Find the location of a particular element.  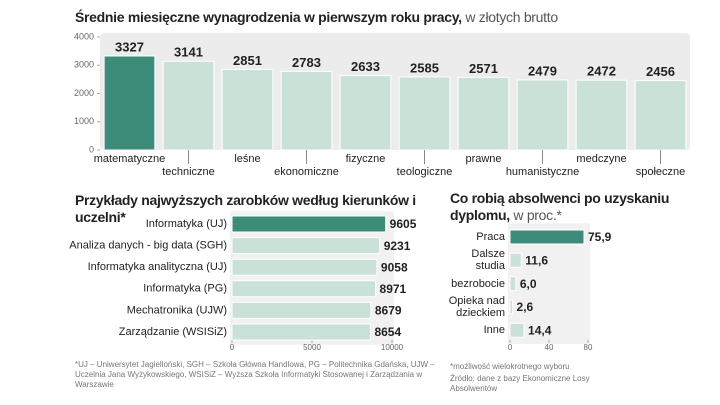

y-tick-label: Zarządzanie (WSISiZ) is located at coordinates (173, 332).